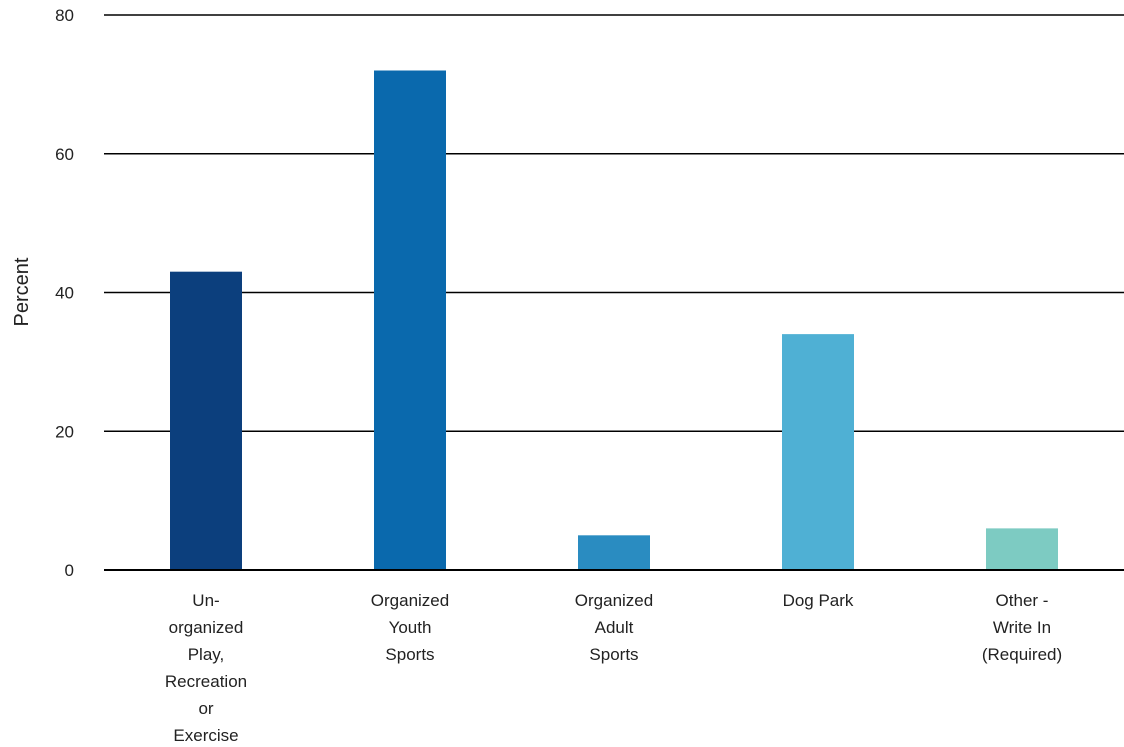  What do you see at coordinates (1022, 600) in the screenshot?
I see `category-label-line: Other -` at bounding box center [1022, 600].